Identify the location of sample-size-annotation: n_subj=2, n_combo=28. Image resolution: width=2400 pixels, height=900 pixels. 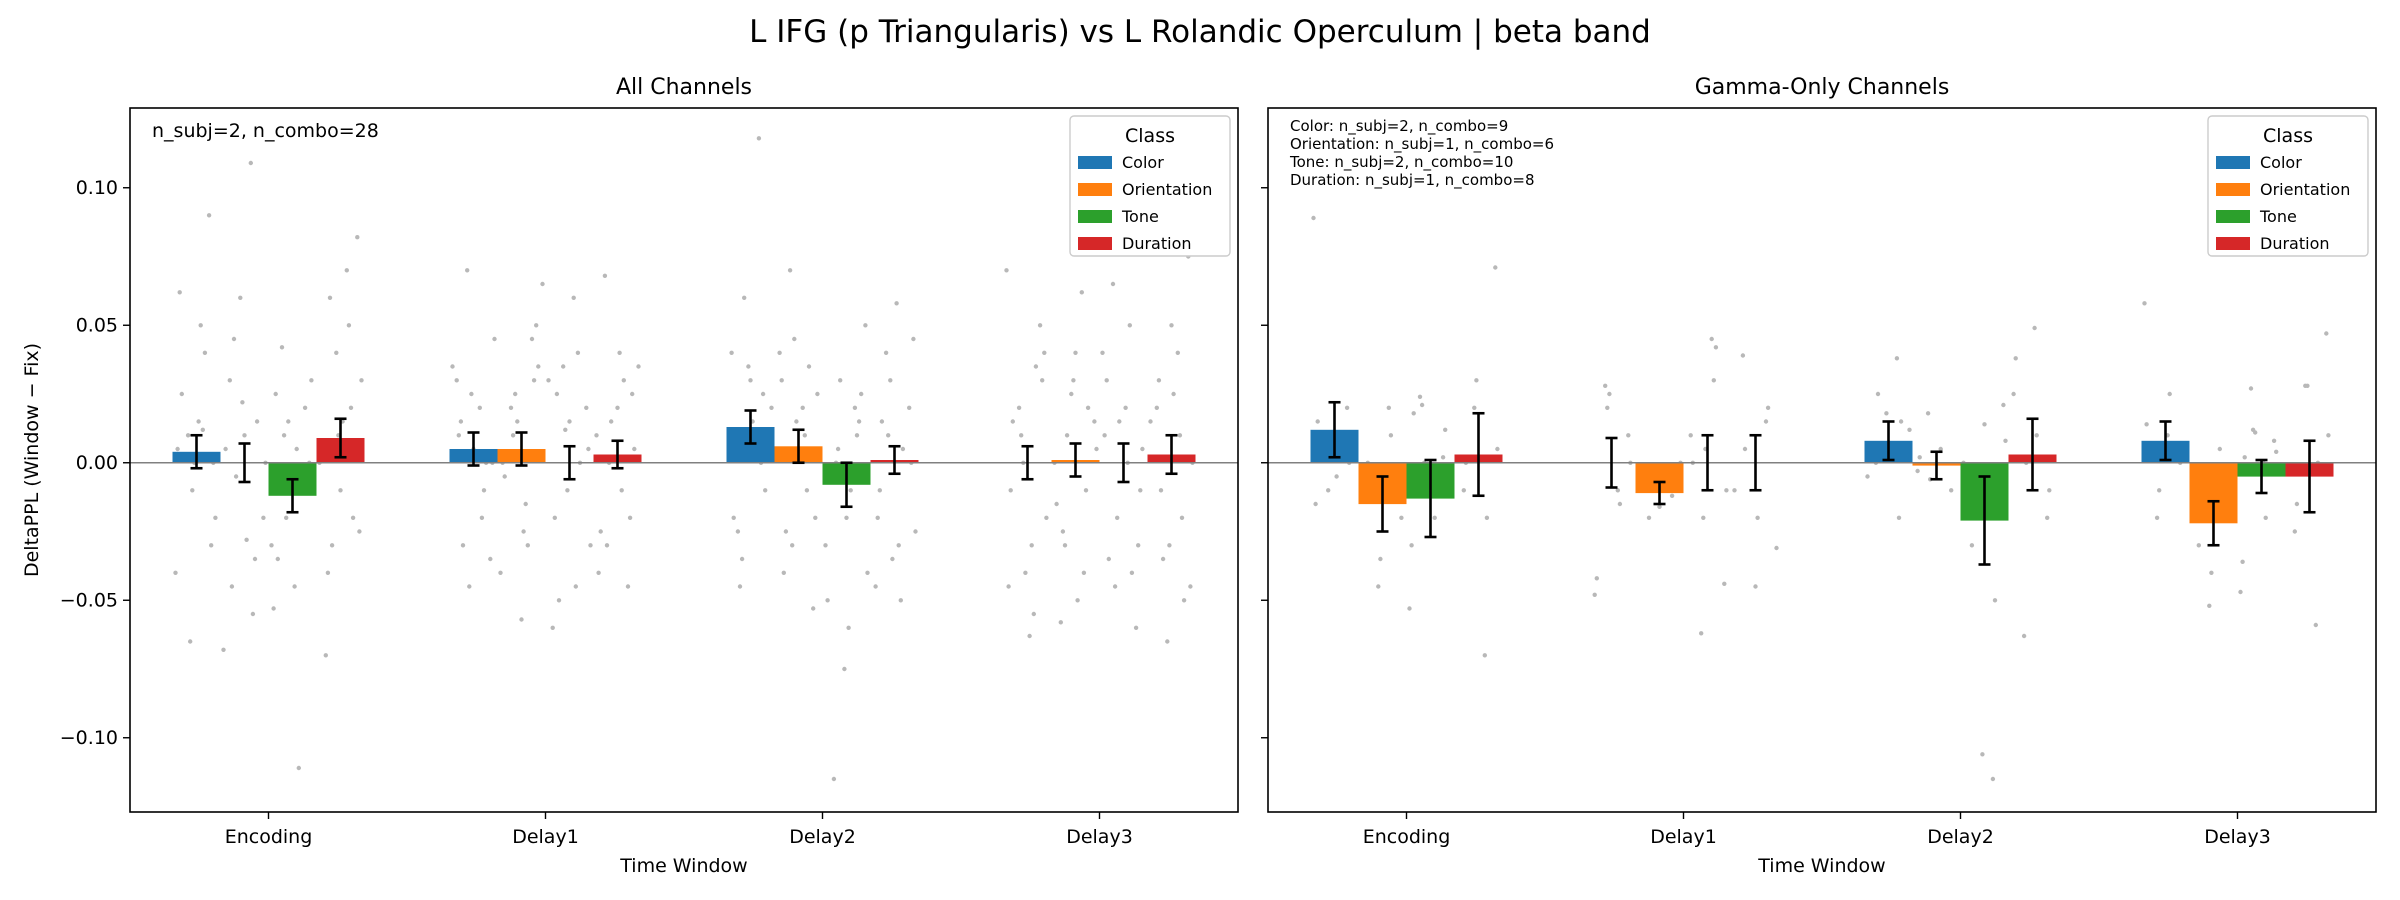
(265, 131).